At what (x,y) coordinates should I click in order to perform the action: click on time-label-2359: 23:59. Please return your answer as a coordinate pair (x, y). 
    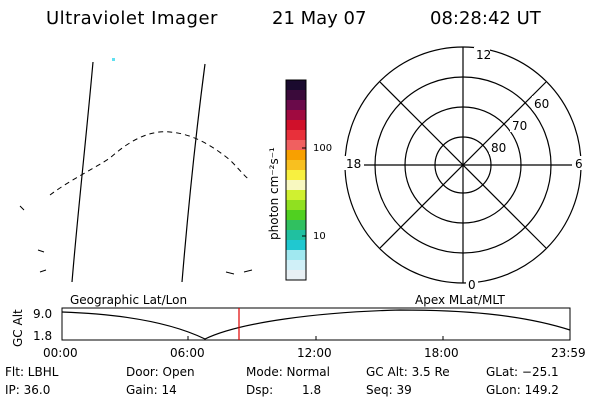
    Looking at the image, I should click on (568, 353).